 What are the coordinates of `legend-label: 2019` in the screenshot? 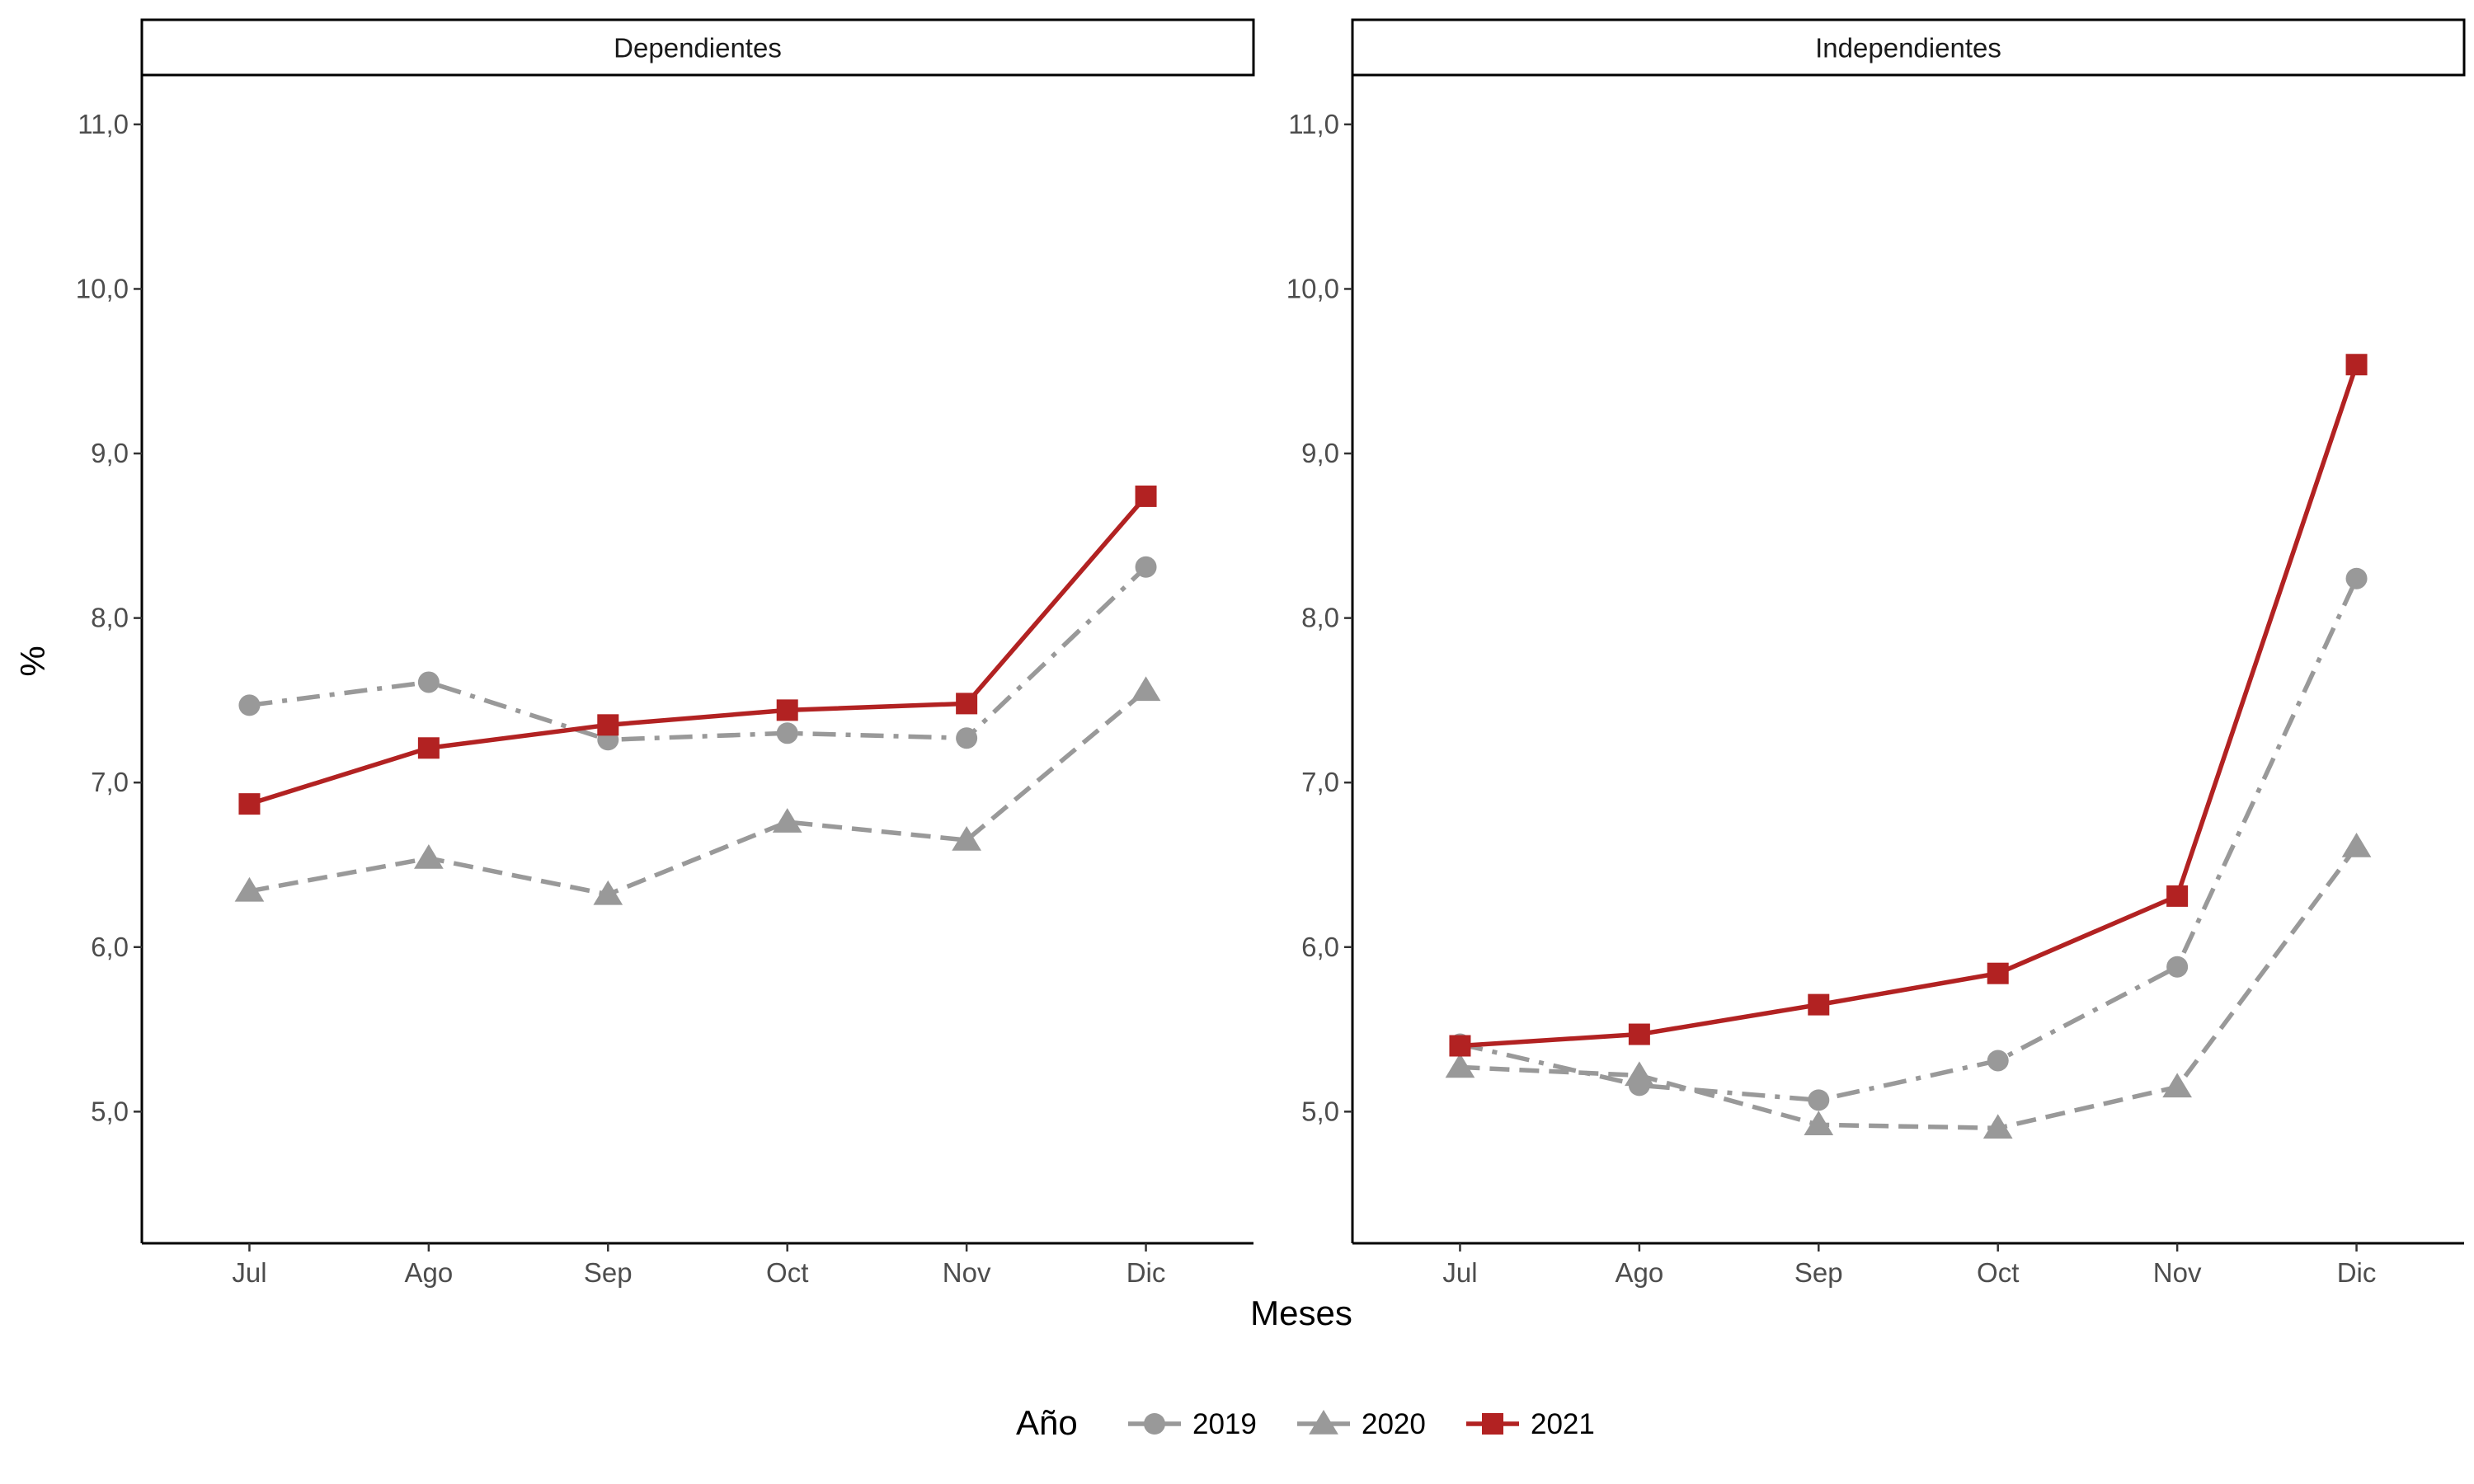 It's located at (1224, 1424).